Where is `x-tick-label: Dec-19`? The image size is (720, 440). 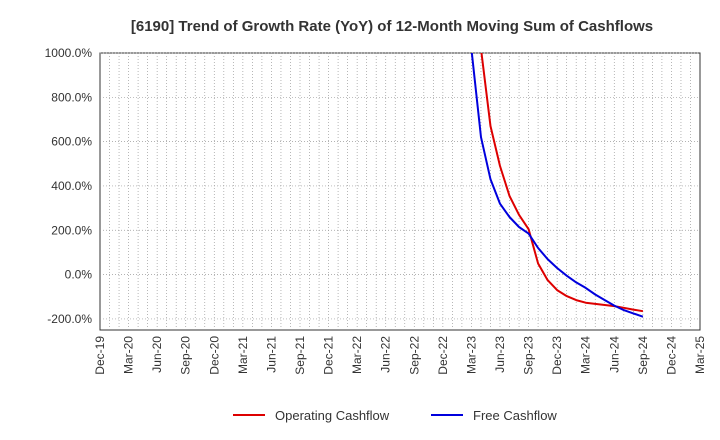 x-tick-label: Dec-19 is located at coordinates (100, 355).